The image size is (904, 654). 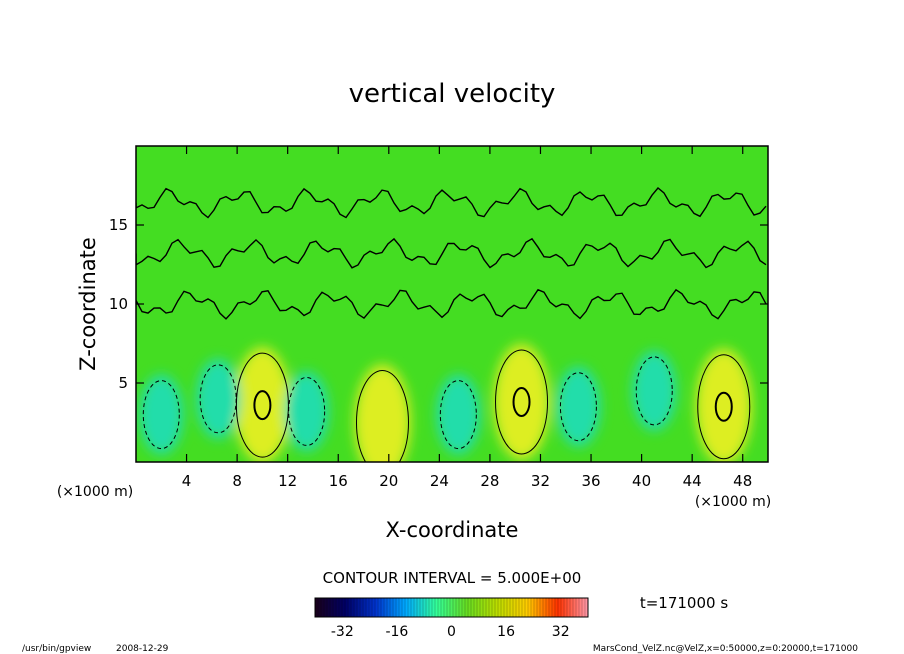 I want to click on y-tick-label-15: 15, so click(x=118, y=225).